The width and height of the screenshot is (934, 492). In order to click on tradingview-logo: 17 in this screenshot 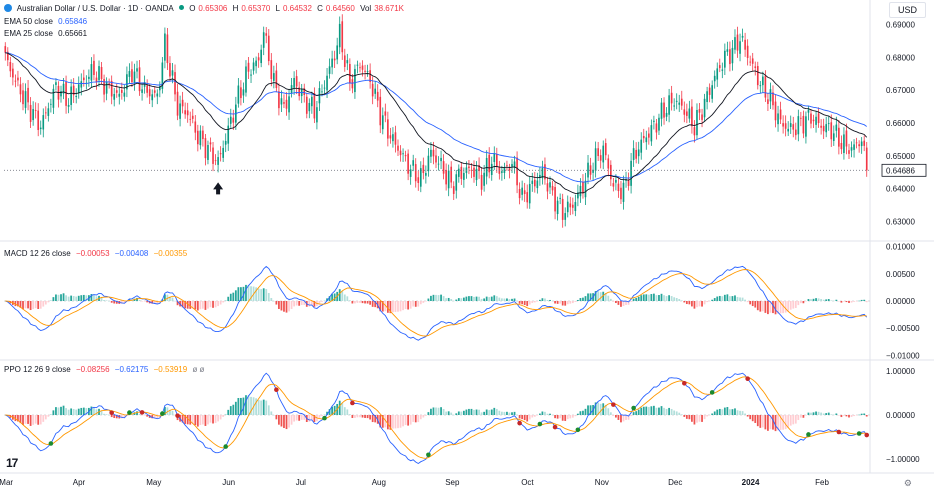, I will do `click(12, 463)`.